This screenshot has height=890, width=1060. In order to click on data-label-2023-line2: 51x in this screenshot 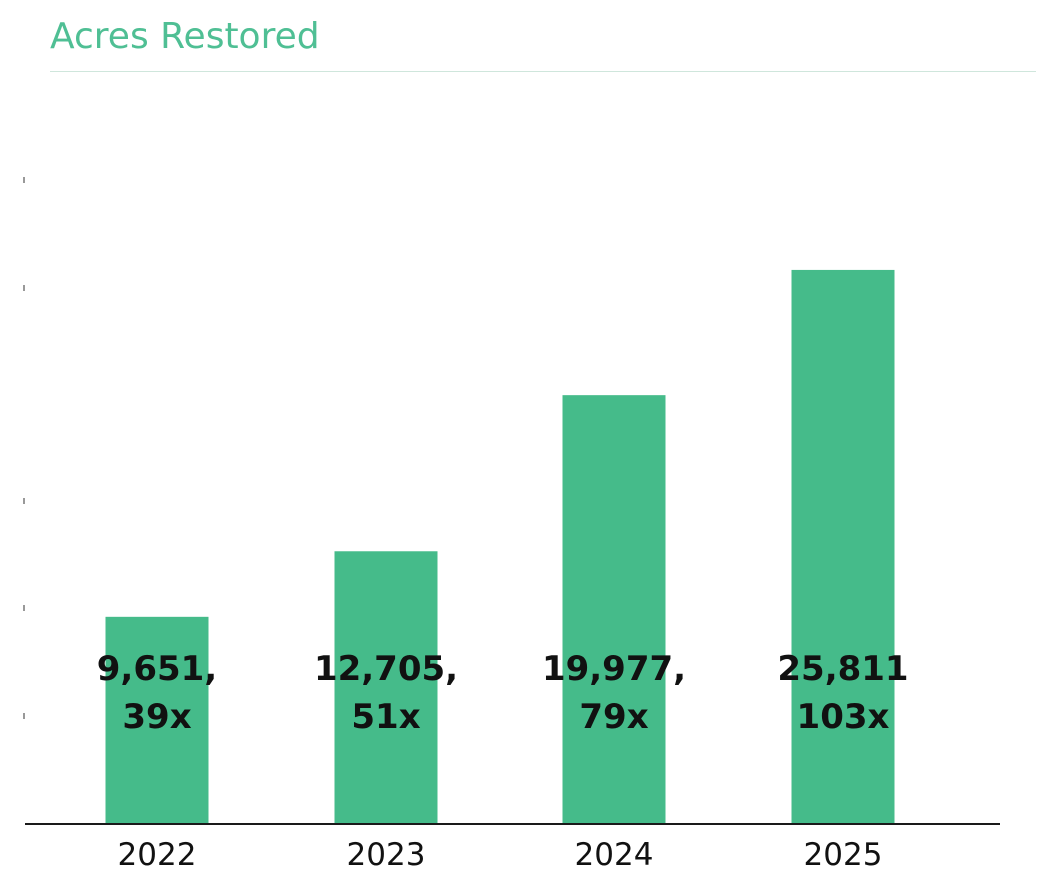, I will do `click(385, 717)`.